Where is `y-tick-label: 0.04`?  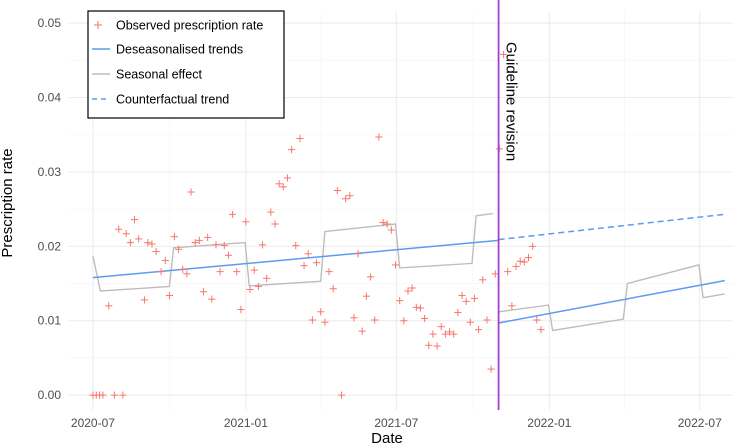 y-tick-label: 0.04 is located at coordinates (50, 98).